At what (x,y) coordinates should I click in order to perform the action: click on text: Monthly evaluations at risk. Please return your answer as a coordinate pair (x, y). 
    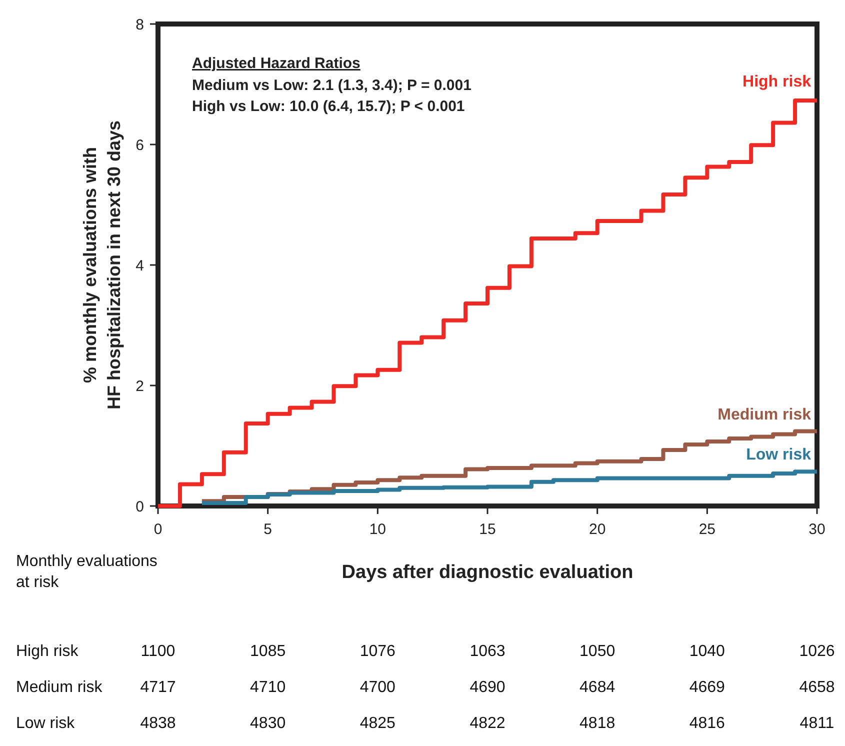
    Looking at the image, I should click on (87, 572).